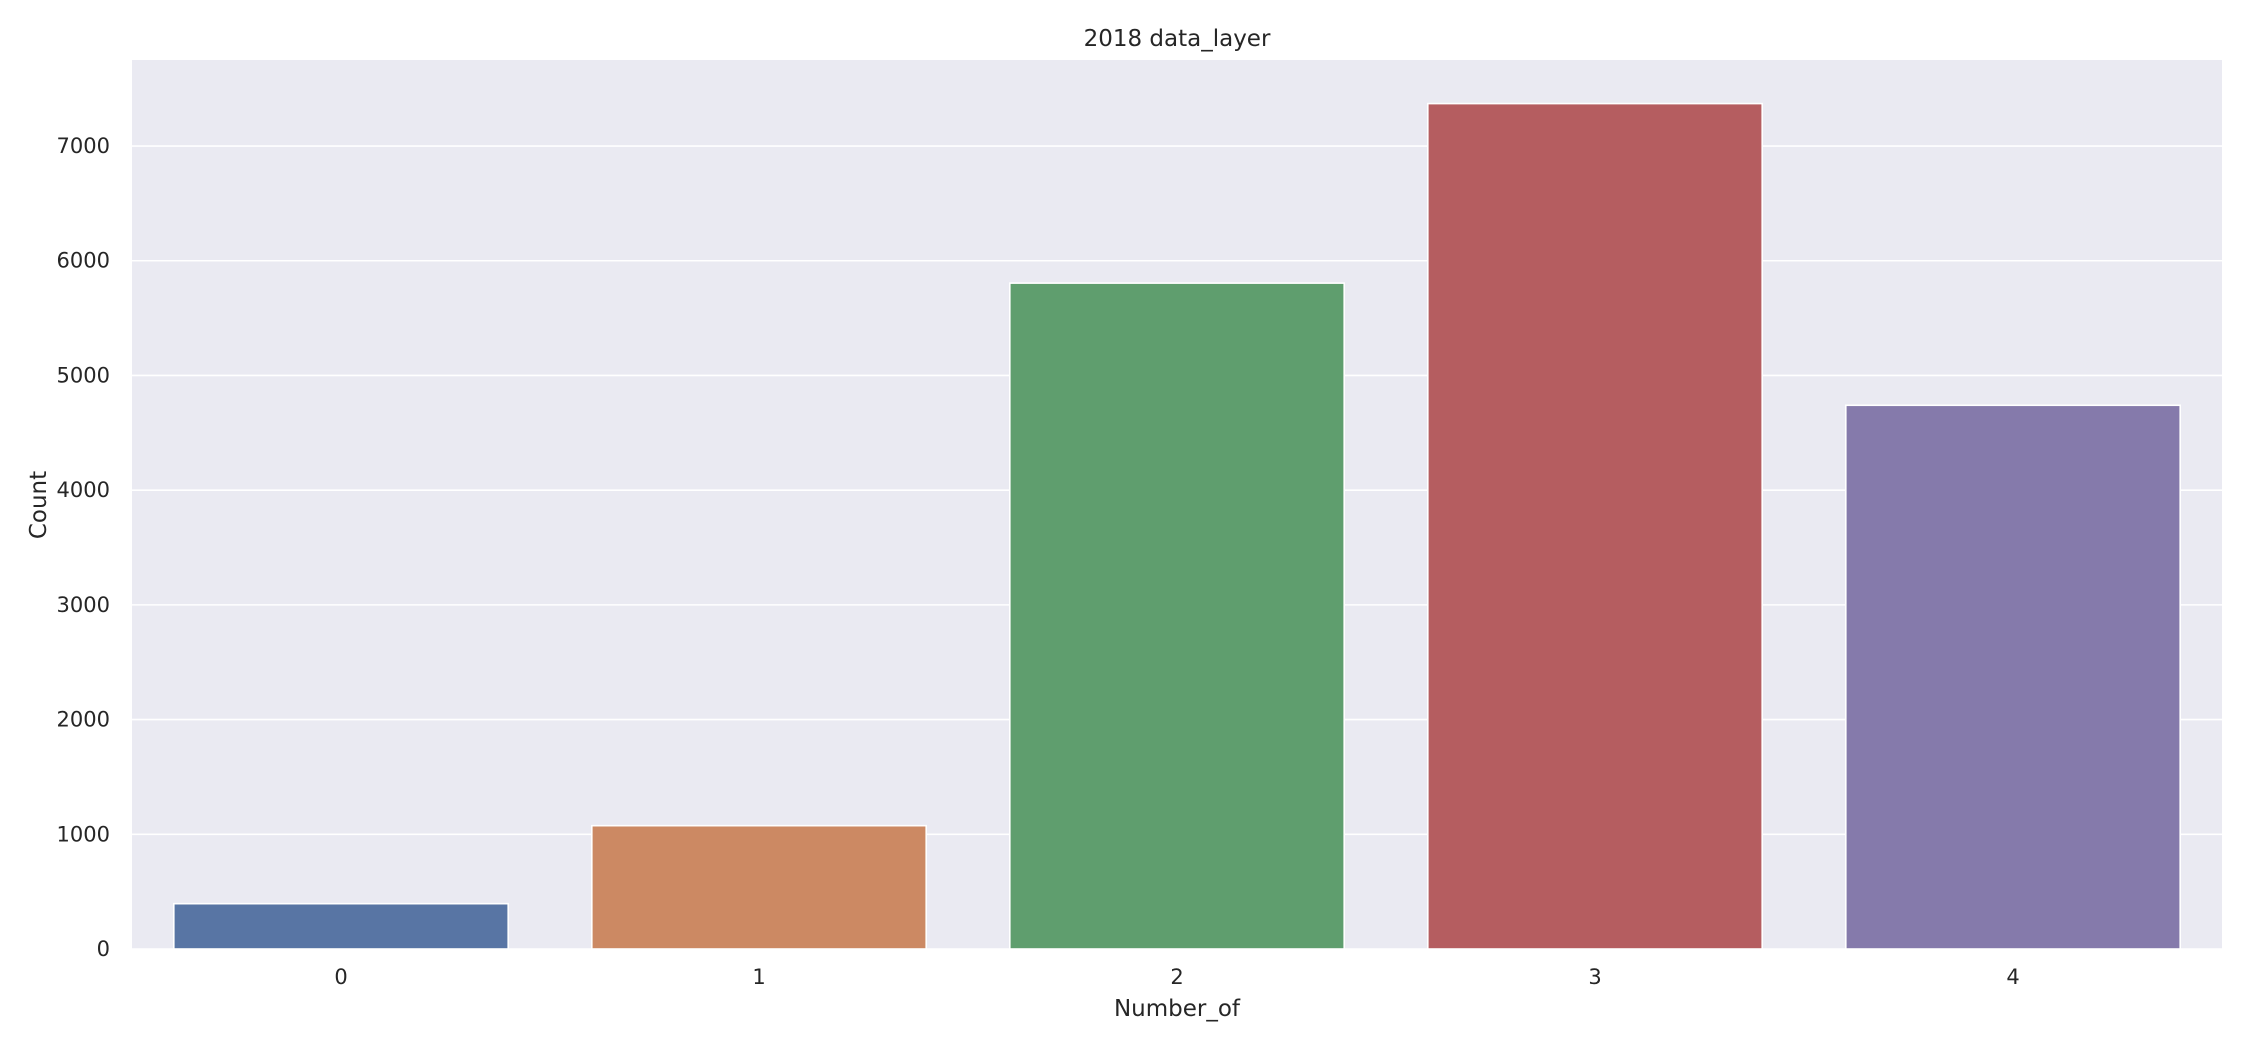 The width and height of the screenshot is (2250, 1050). What do you see at coordinates (1177, 39) in the screenshot?
I see `chart-title: 2018 data_layer` at bounding box center [1177, 39].